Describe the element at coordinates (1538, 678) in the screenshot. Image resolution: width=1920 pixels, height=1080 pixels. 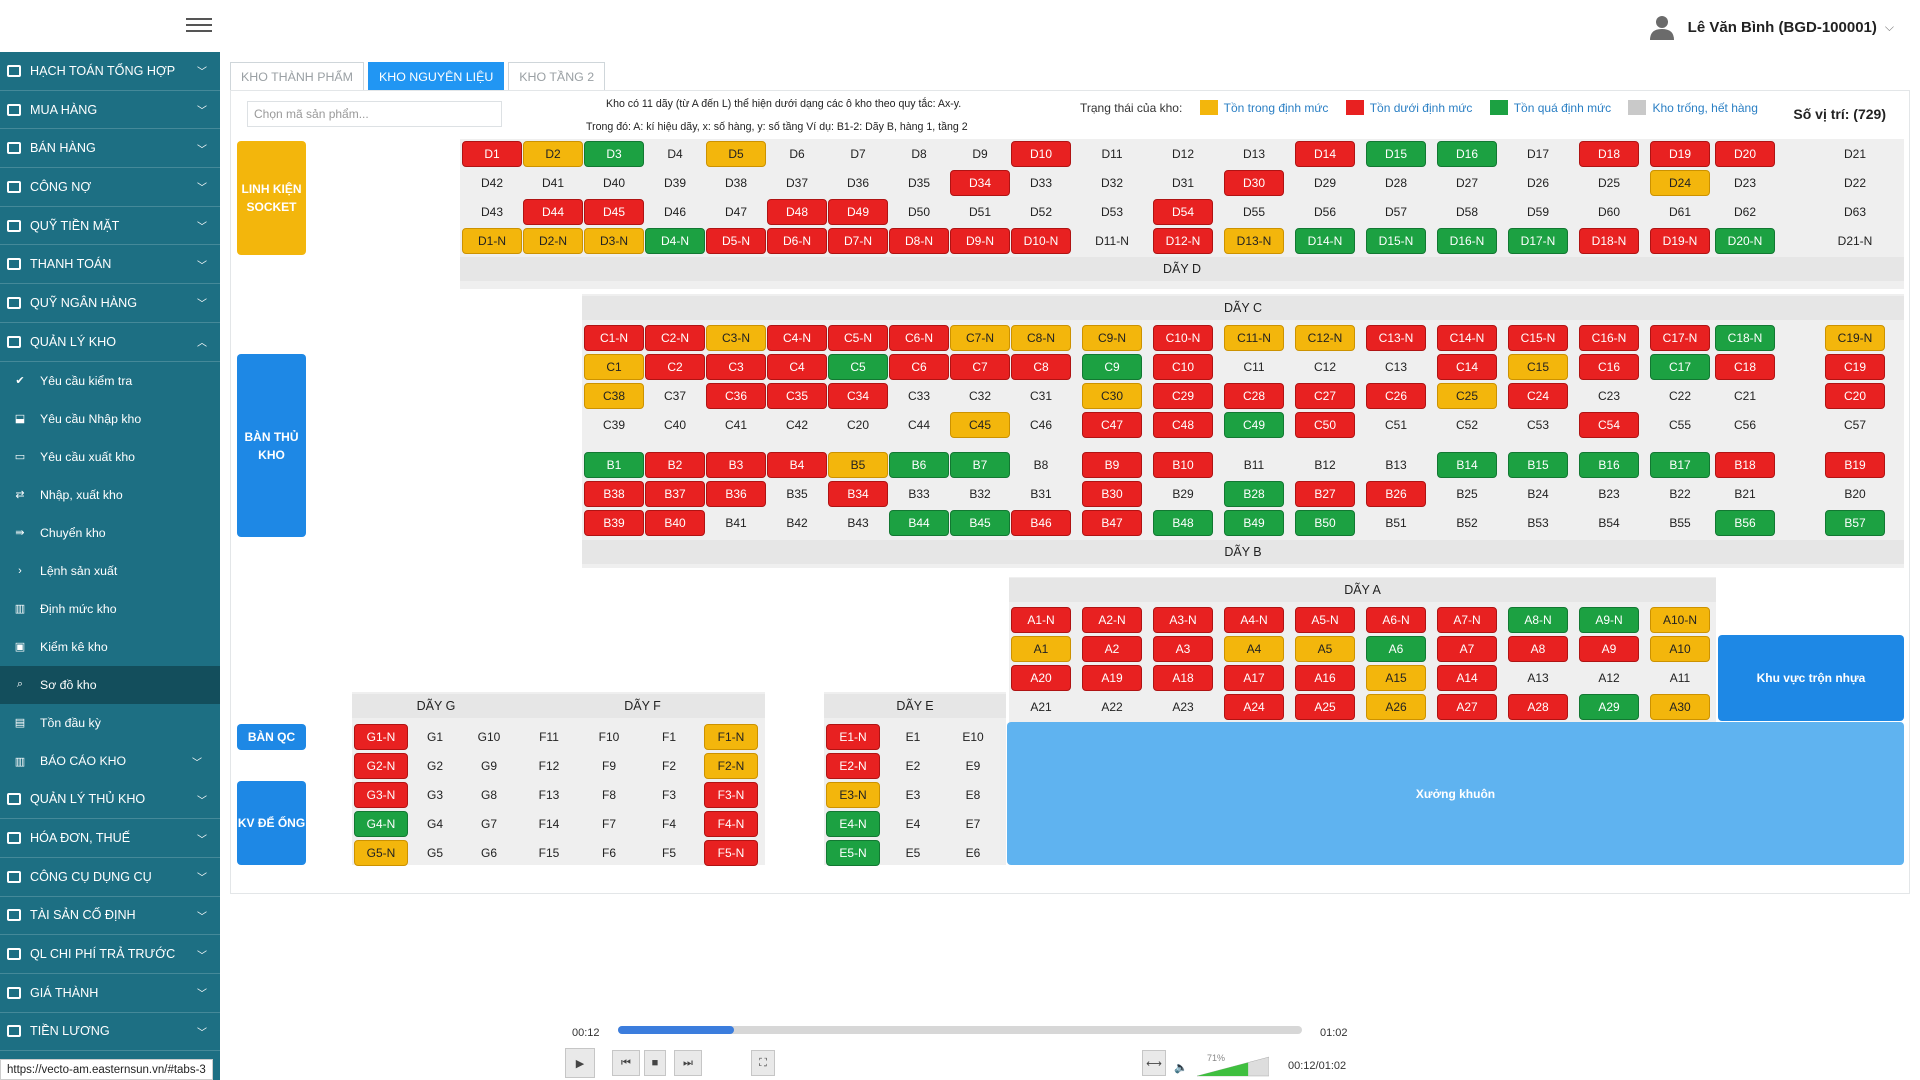
I see `storage-cell-a13: A13` at that location.